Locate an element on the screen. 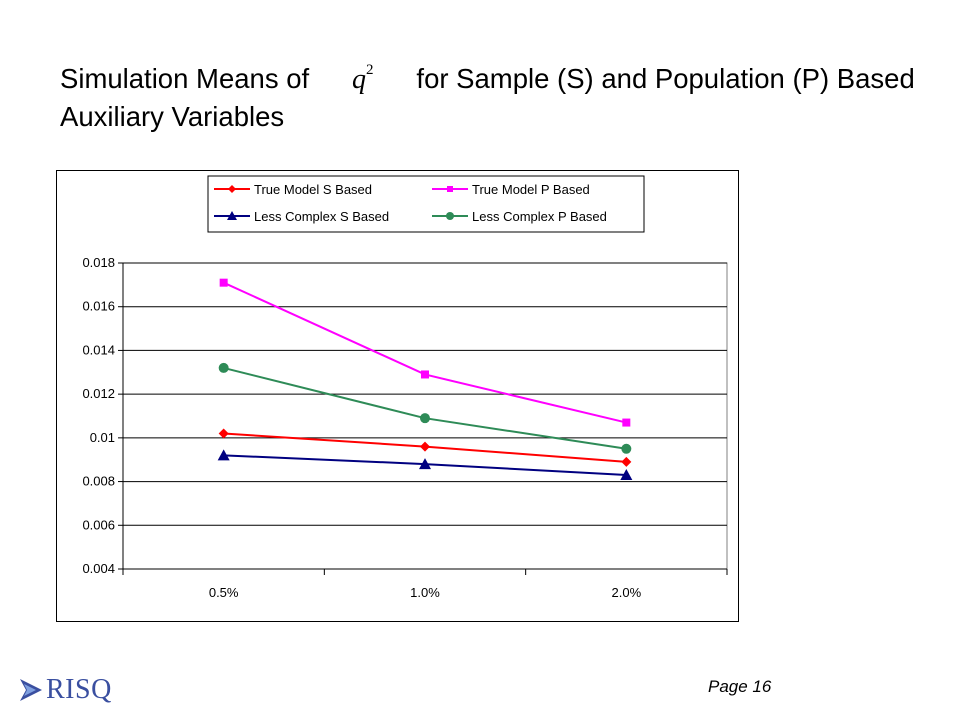 The width and height of the screenshot is (960, 720). q-squared-symbol: q2 is located at coordinates (363, 75).